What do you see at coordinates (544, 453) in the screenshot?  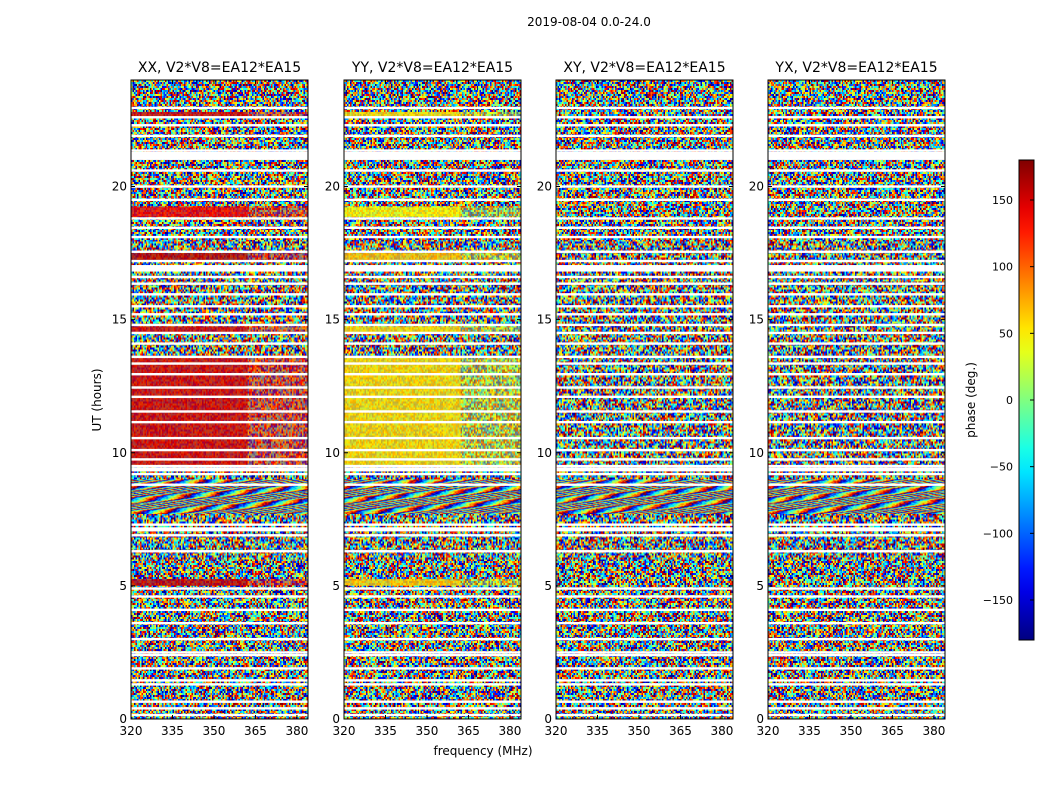 I see `y-tick-label-xy-10: 10` at bounding box center [544, 453].